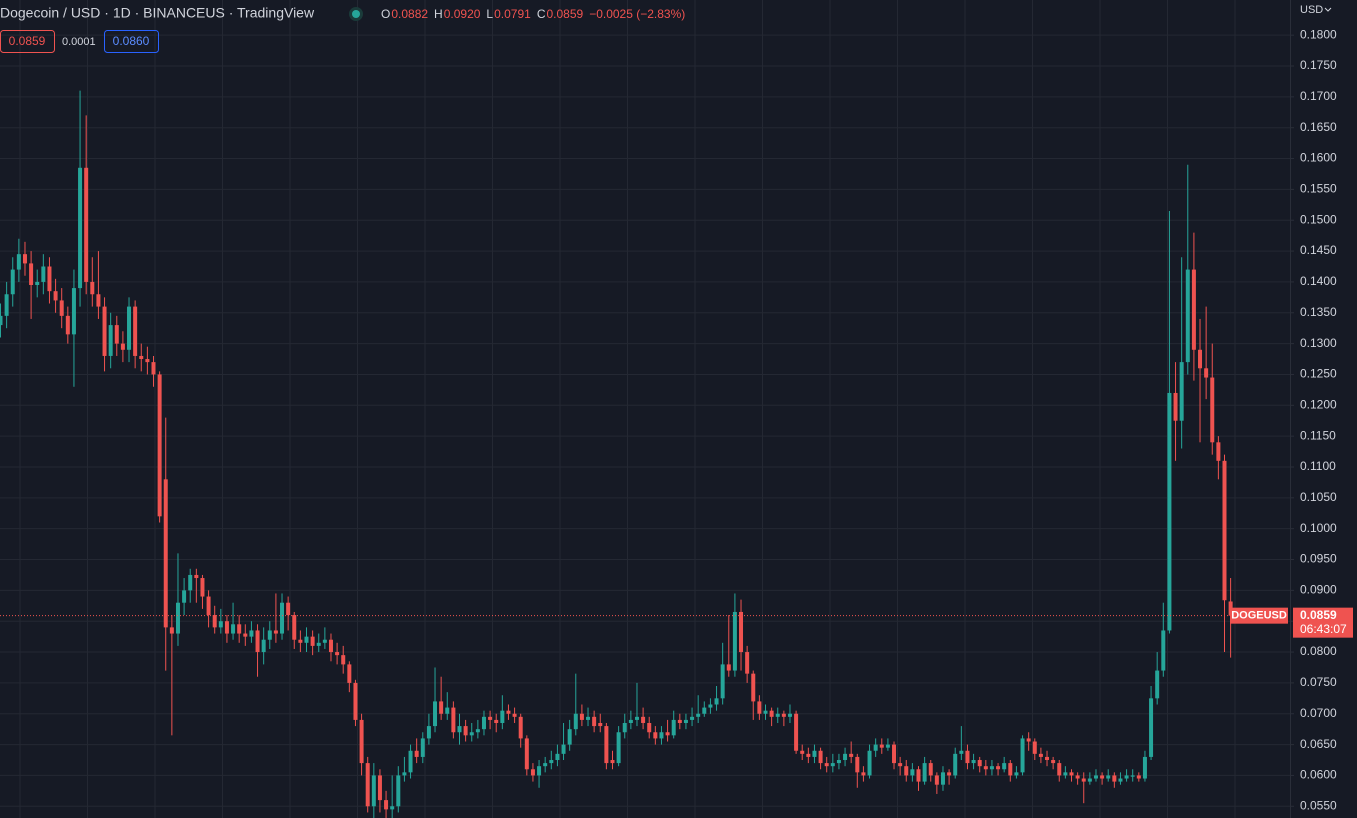 The width and height of the screenshot is (1357, 818). What do you see at coordinates (1318, 744) in the screenshot?
I see `y-tick-label: 0.0650` at bounding box center [1318, 744].